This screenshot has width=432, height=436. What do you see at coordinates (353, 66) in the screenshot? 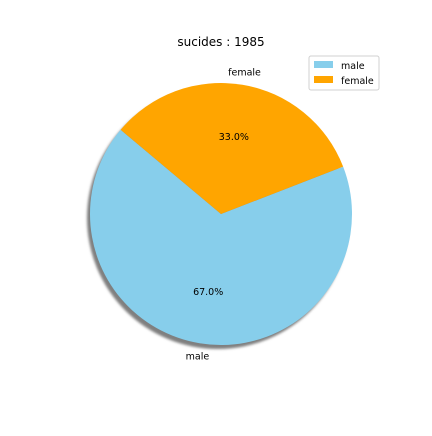
I see `legend-label-male: male` at bounding box center [353, 66].